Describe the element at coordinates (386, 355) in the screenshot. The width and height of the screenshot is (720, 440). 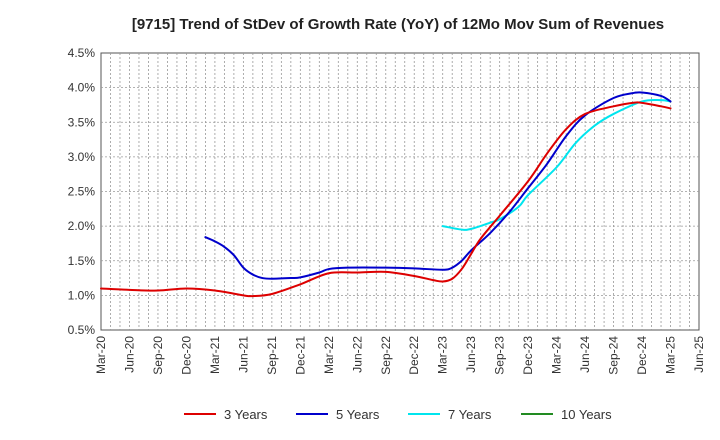
I see `x-tick-label: Sep-22` at that location.